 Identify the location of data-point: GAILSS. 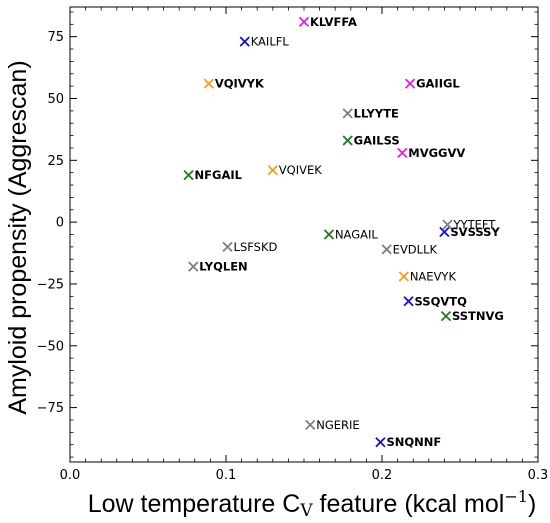
(371, 141).